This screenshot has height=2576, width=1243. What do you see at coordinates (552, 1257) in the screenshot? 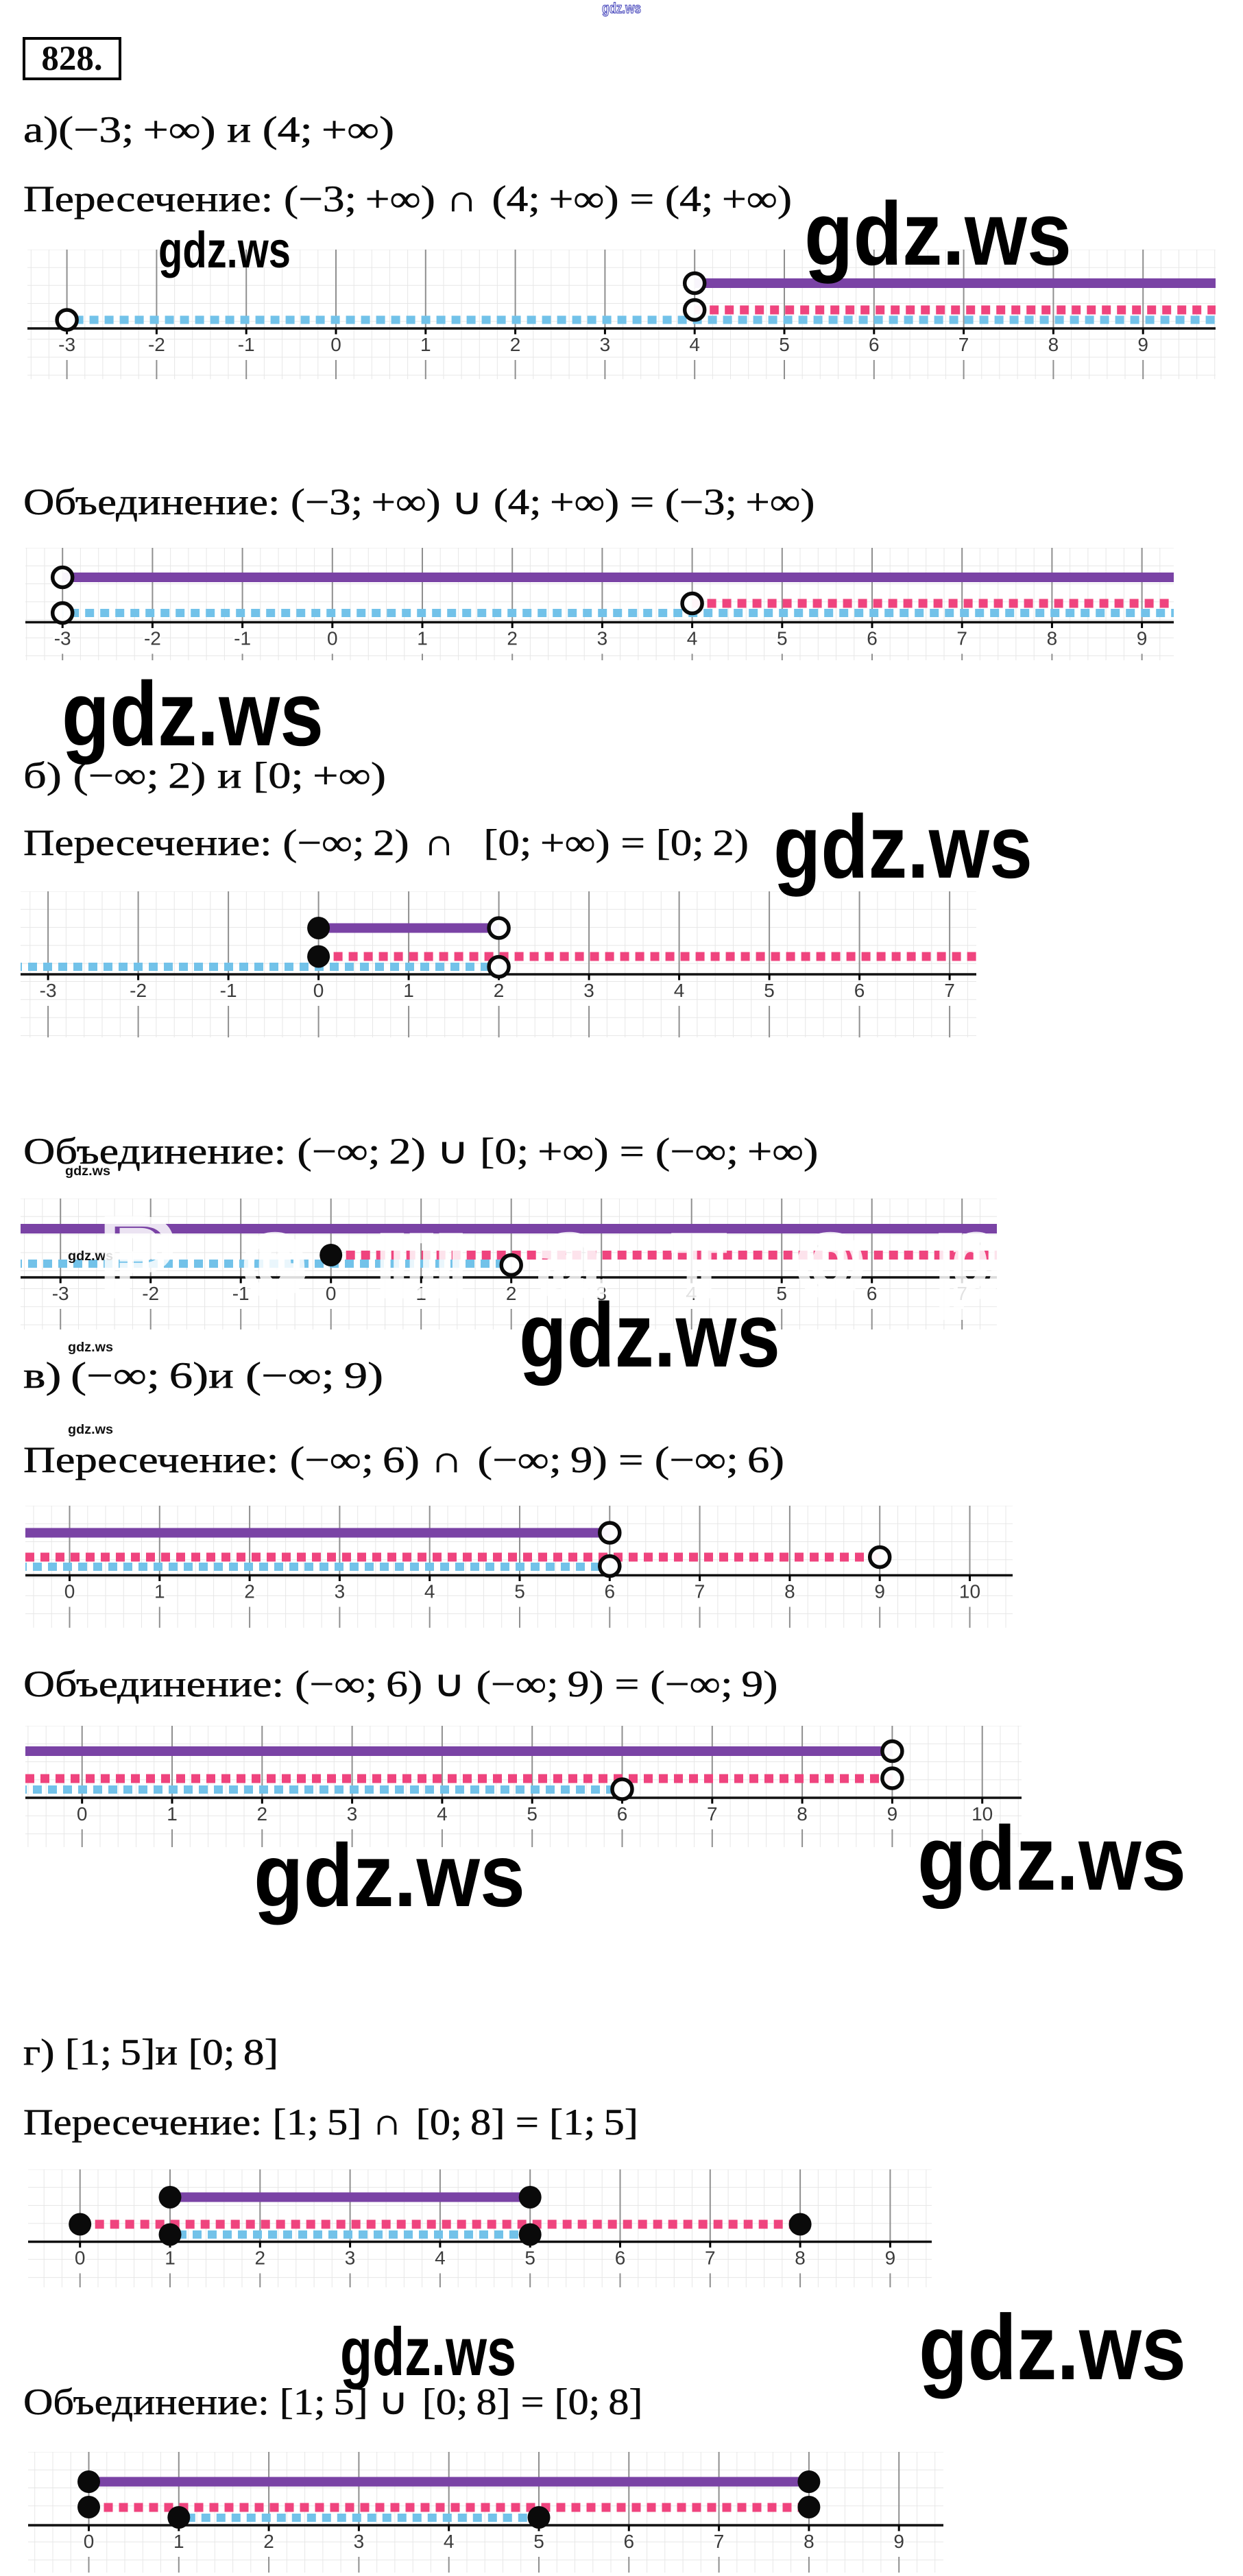
I see `svg-text: Решатор` at bounding box center [552, 1257].